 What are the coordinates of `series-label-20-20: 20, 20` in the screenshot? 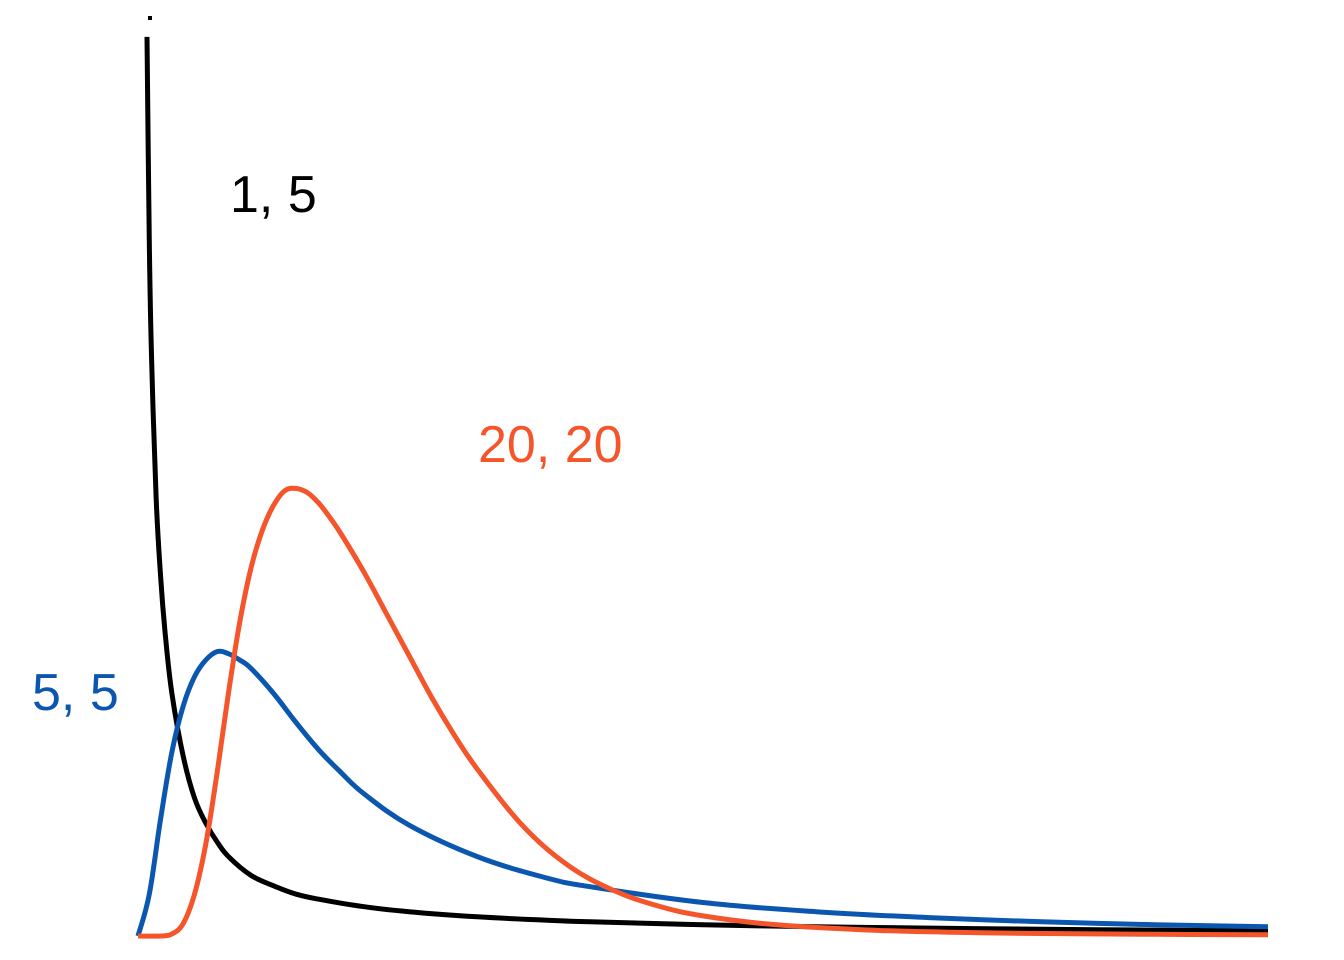 It's located at (550, 445).